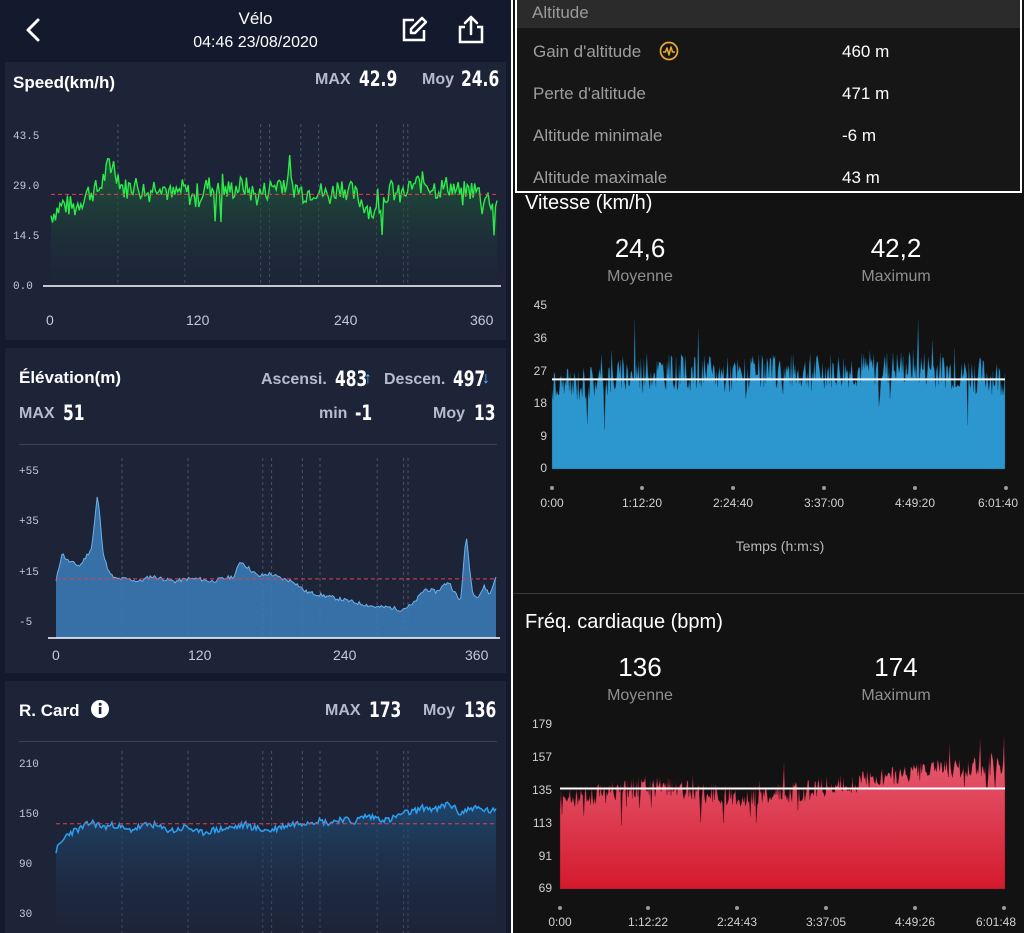 The height and width of the screenshot is (933, 1024). Describe the element at coordinates (640, 667) in the screenshot. I see `heart-average-value: 136` at that location.